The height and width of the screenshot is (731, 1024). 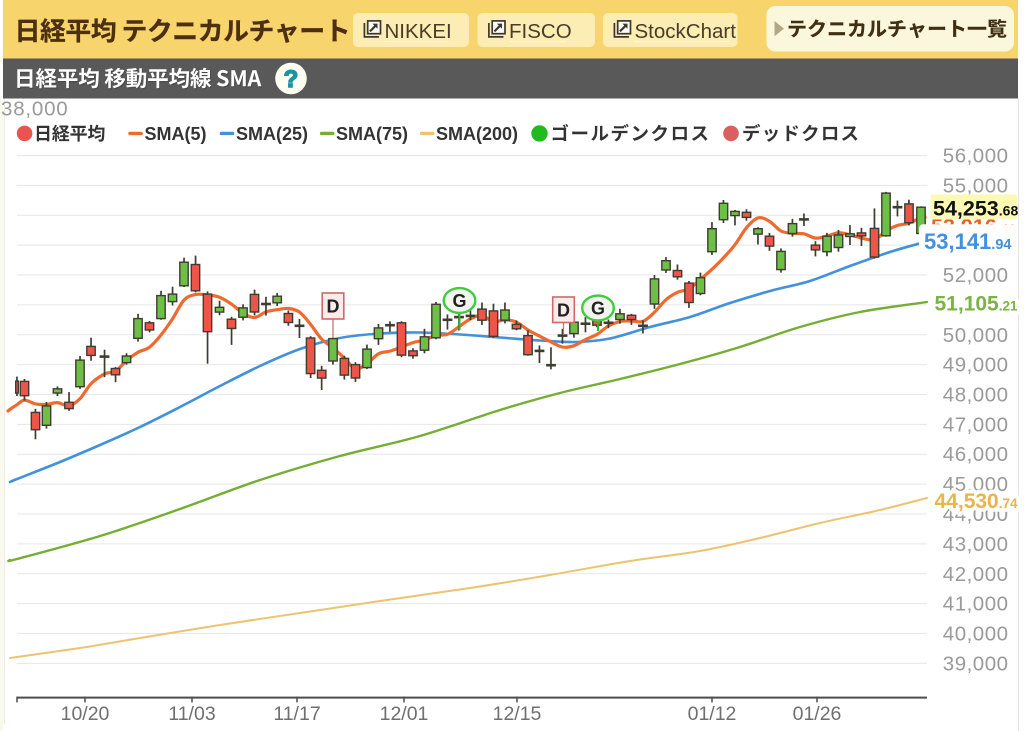 I want to click on svg-text: 40,000, so click(x=976, y=634).